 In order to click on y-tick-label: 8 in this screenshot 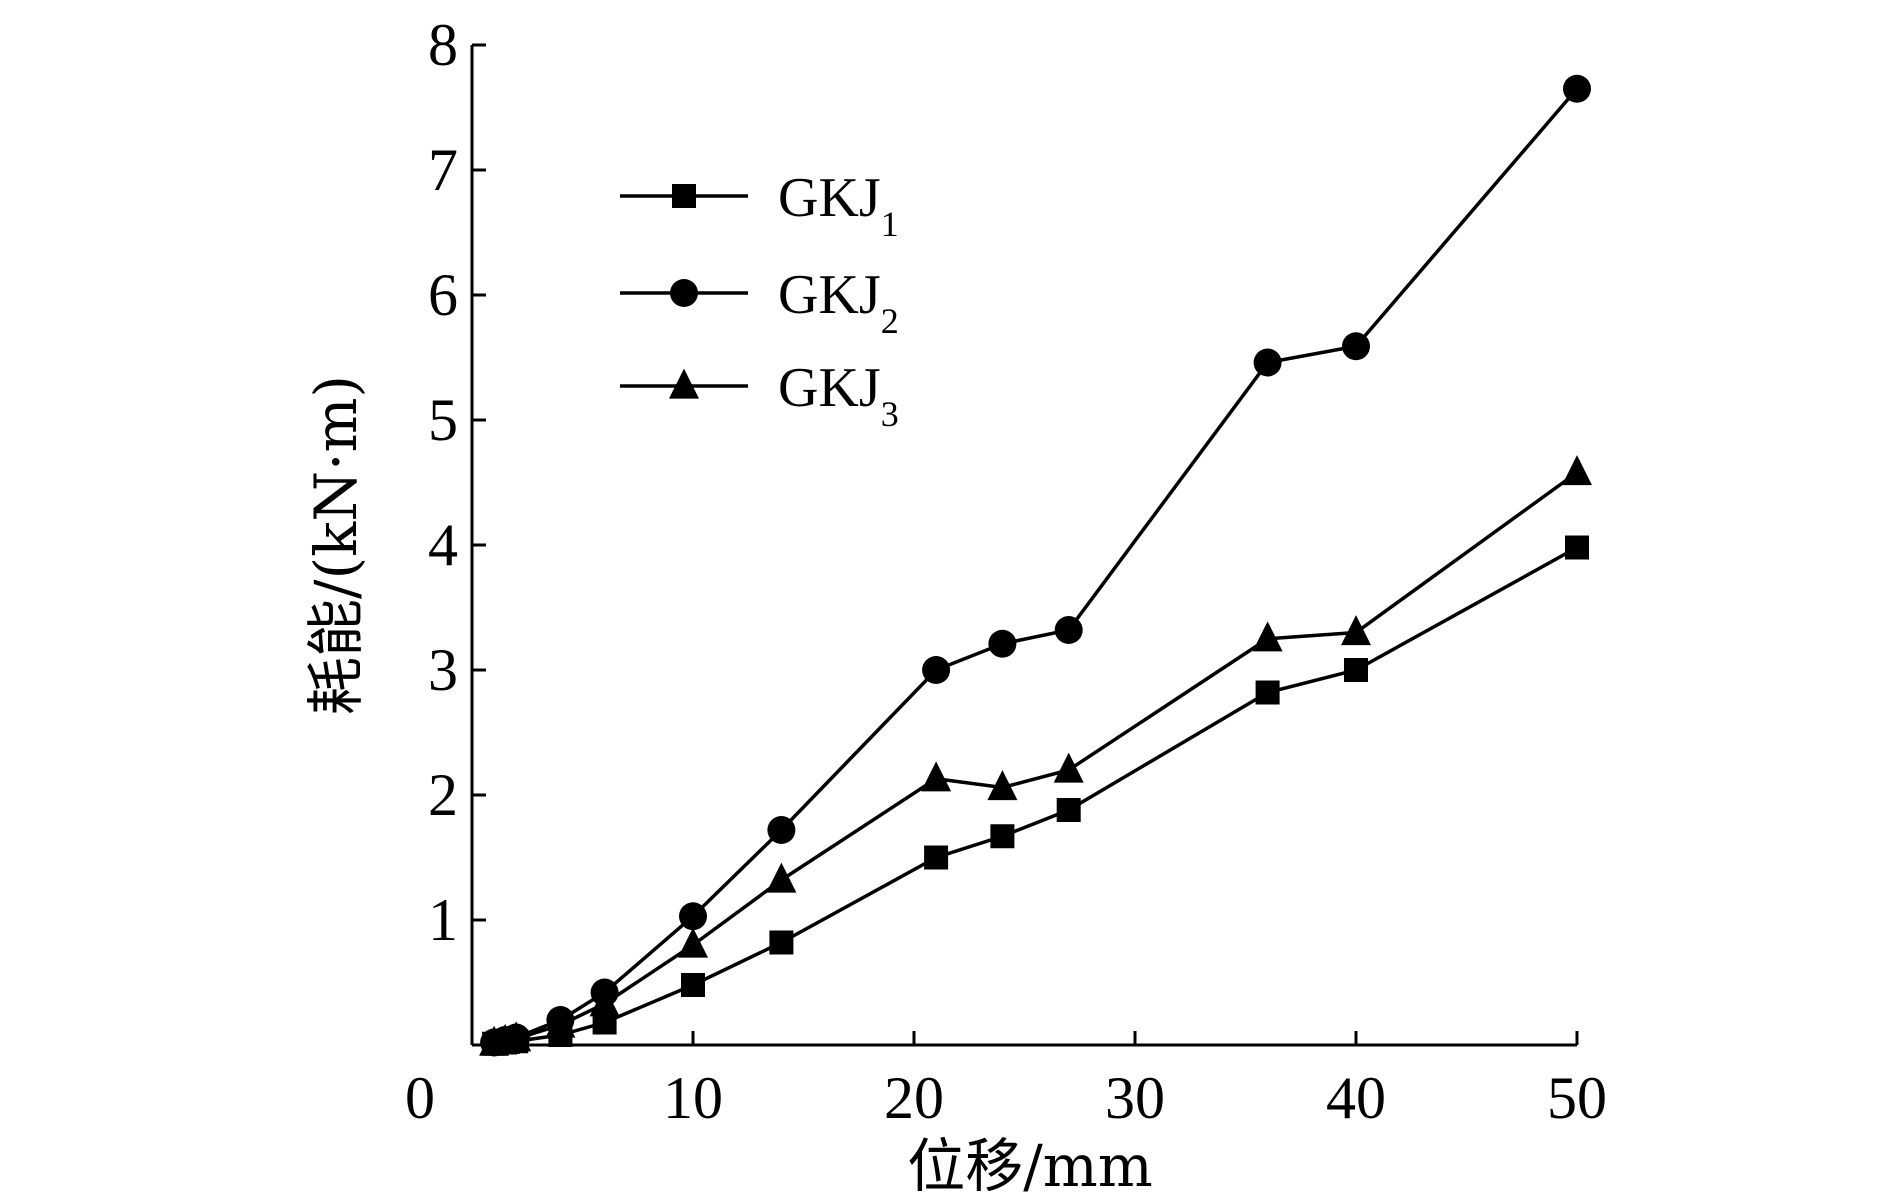, I will do `click(443, 45)`.